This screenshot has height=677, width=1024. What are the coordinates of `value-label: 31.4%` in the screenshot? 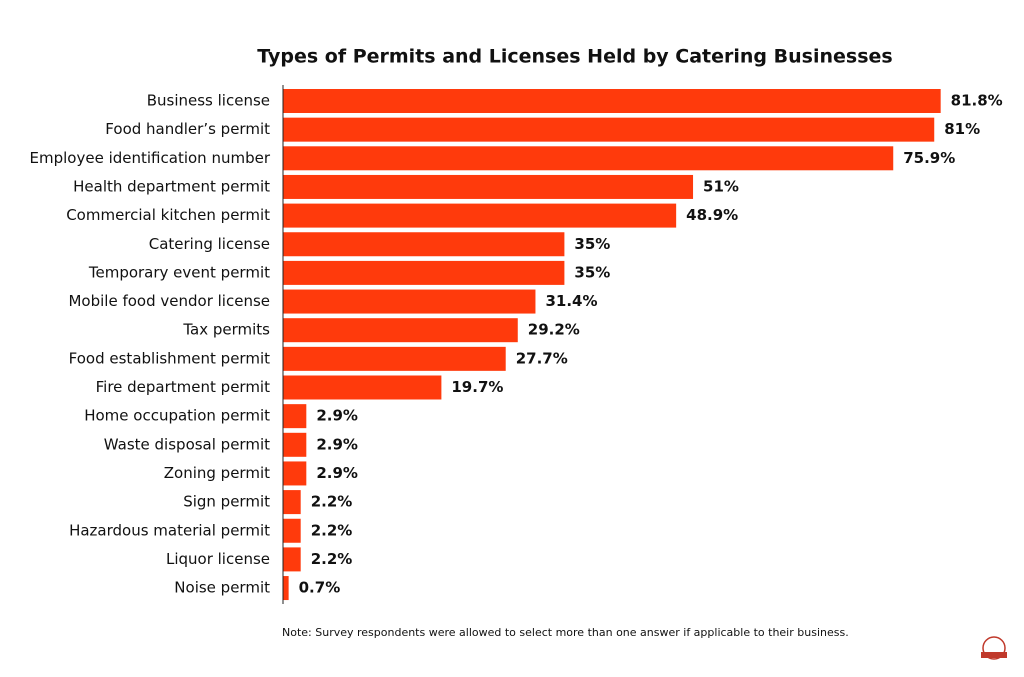 It's located at (571, 301).